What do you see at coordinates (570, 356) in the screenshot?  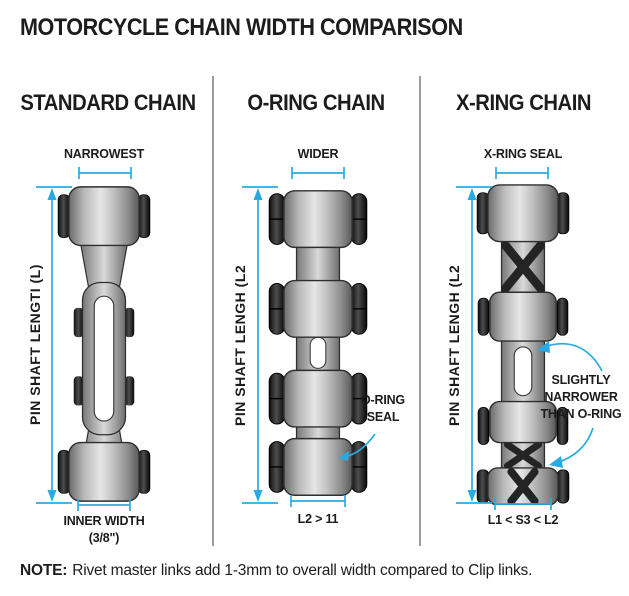 I see `xring-upper-arrow` at bounding box center [570, 356].